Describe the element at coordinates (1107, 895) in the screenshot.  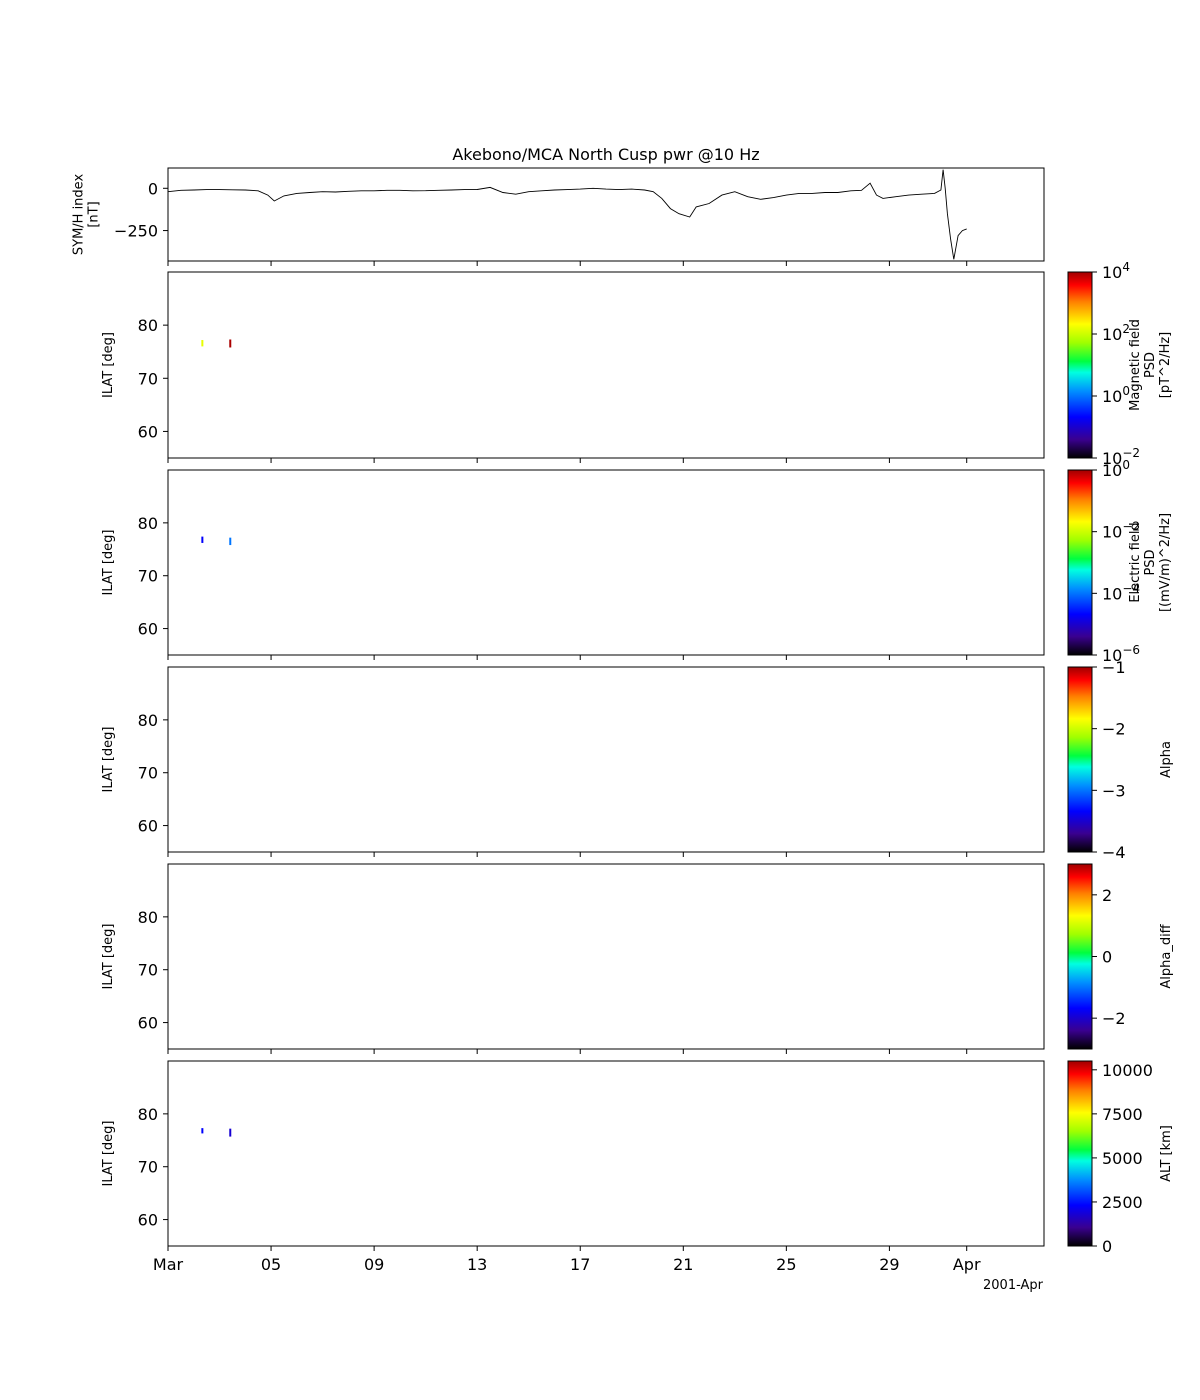
I see `colorbar-tick-label: 2` at that location.